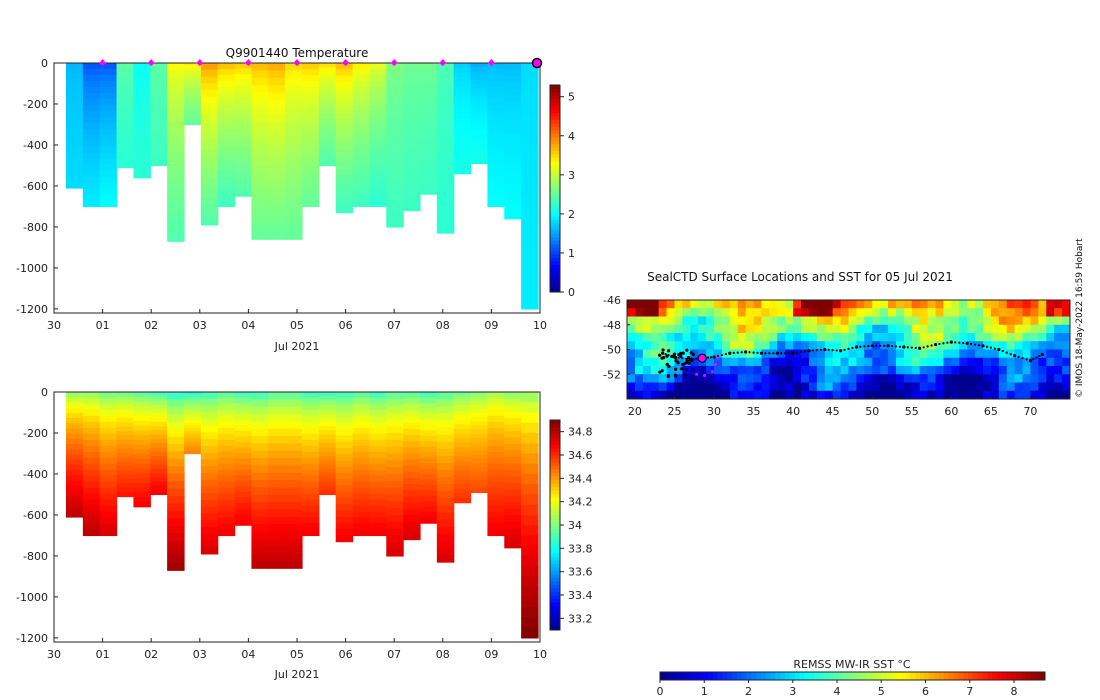  I want to click on seal-track, so click(850, 359).